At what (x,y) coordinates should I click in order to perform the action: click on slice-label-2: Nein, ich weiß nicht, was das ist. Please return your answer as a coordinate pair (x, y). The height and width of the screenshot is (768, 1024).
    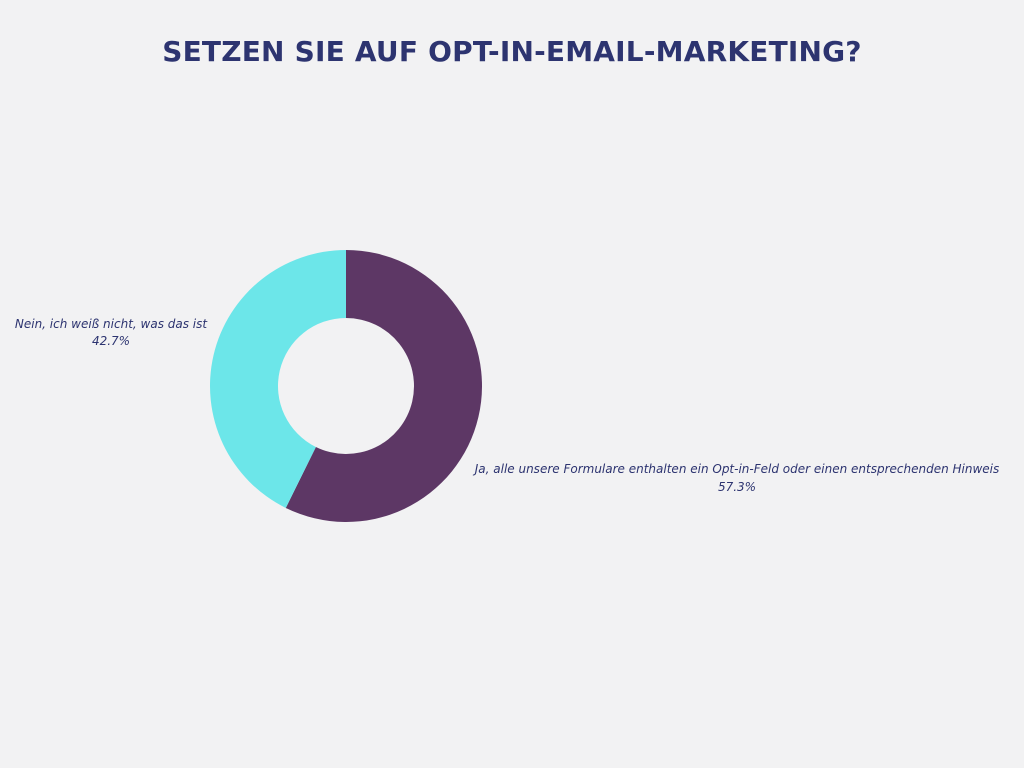
    Looking at the image, I should click on (112, 324).